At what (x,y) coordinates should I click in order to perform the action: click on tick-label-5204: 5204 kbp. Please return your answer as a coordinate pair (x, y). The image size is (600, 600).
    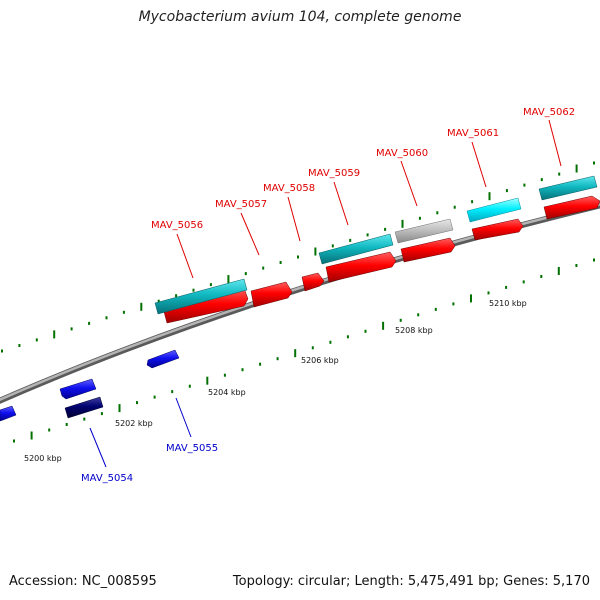
    Looking at the image, I should click on (227, 392).